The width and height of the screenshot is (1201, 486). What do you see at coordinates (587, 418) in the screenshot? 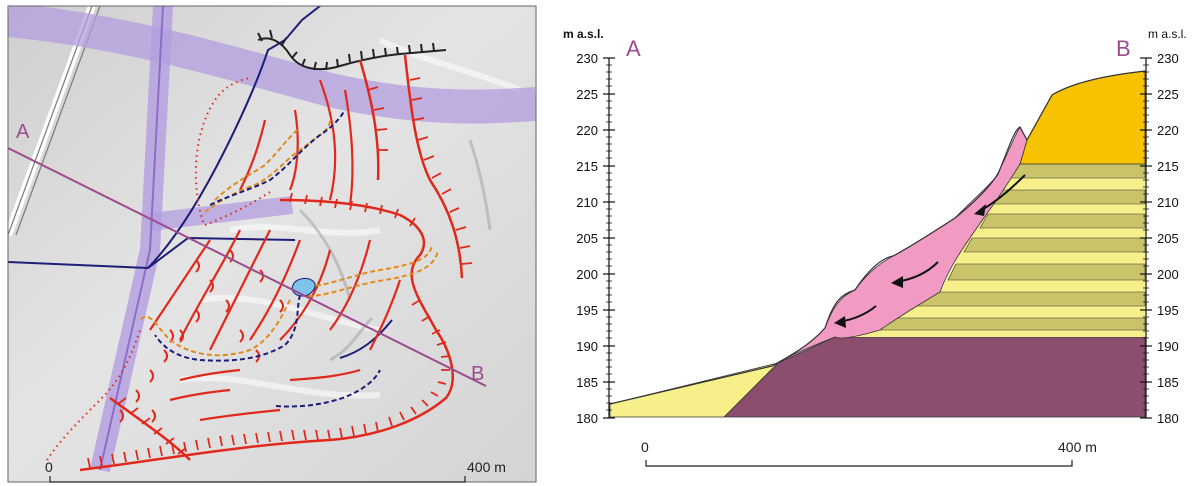
I see `left-tick-label: 180` at bounding box center [587, 418].